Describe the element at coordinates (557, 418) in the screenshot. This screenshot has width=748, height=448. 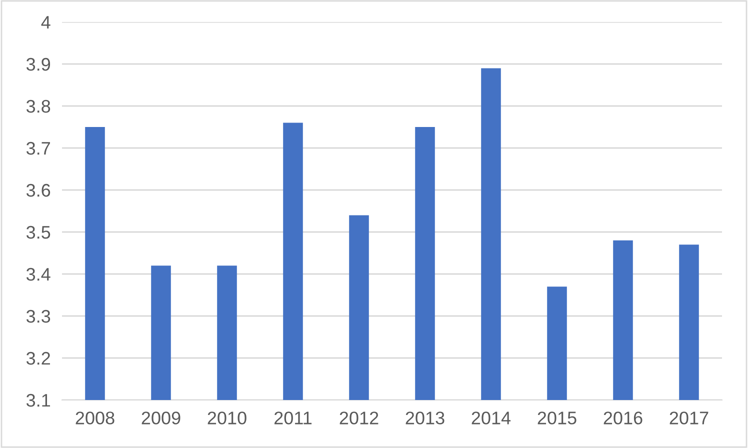
I see `x-tick-label: 2015` at that location.